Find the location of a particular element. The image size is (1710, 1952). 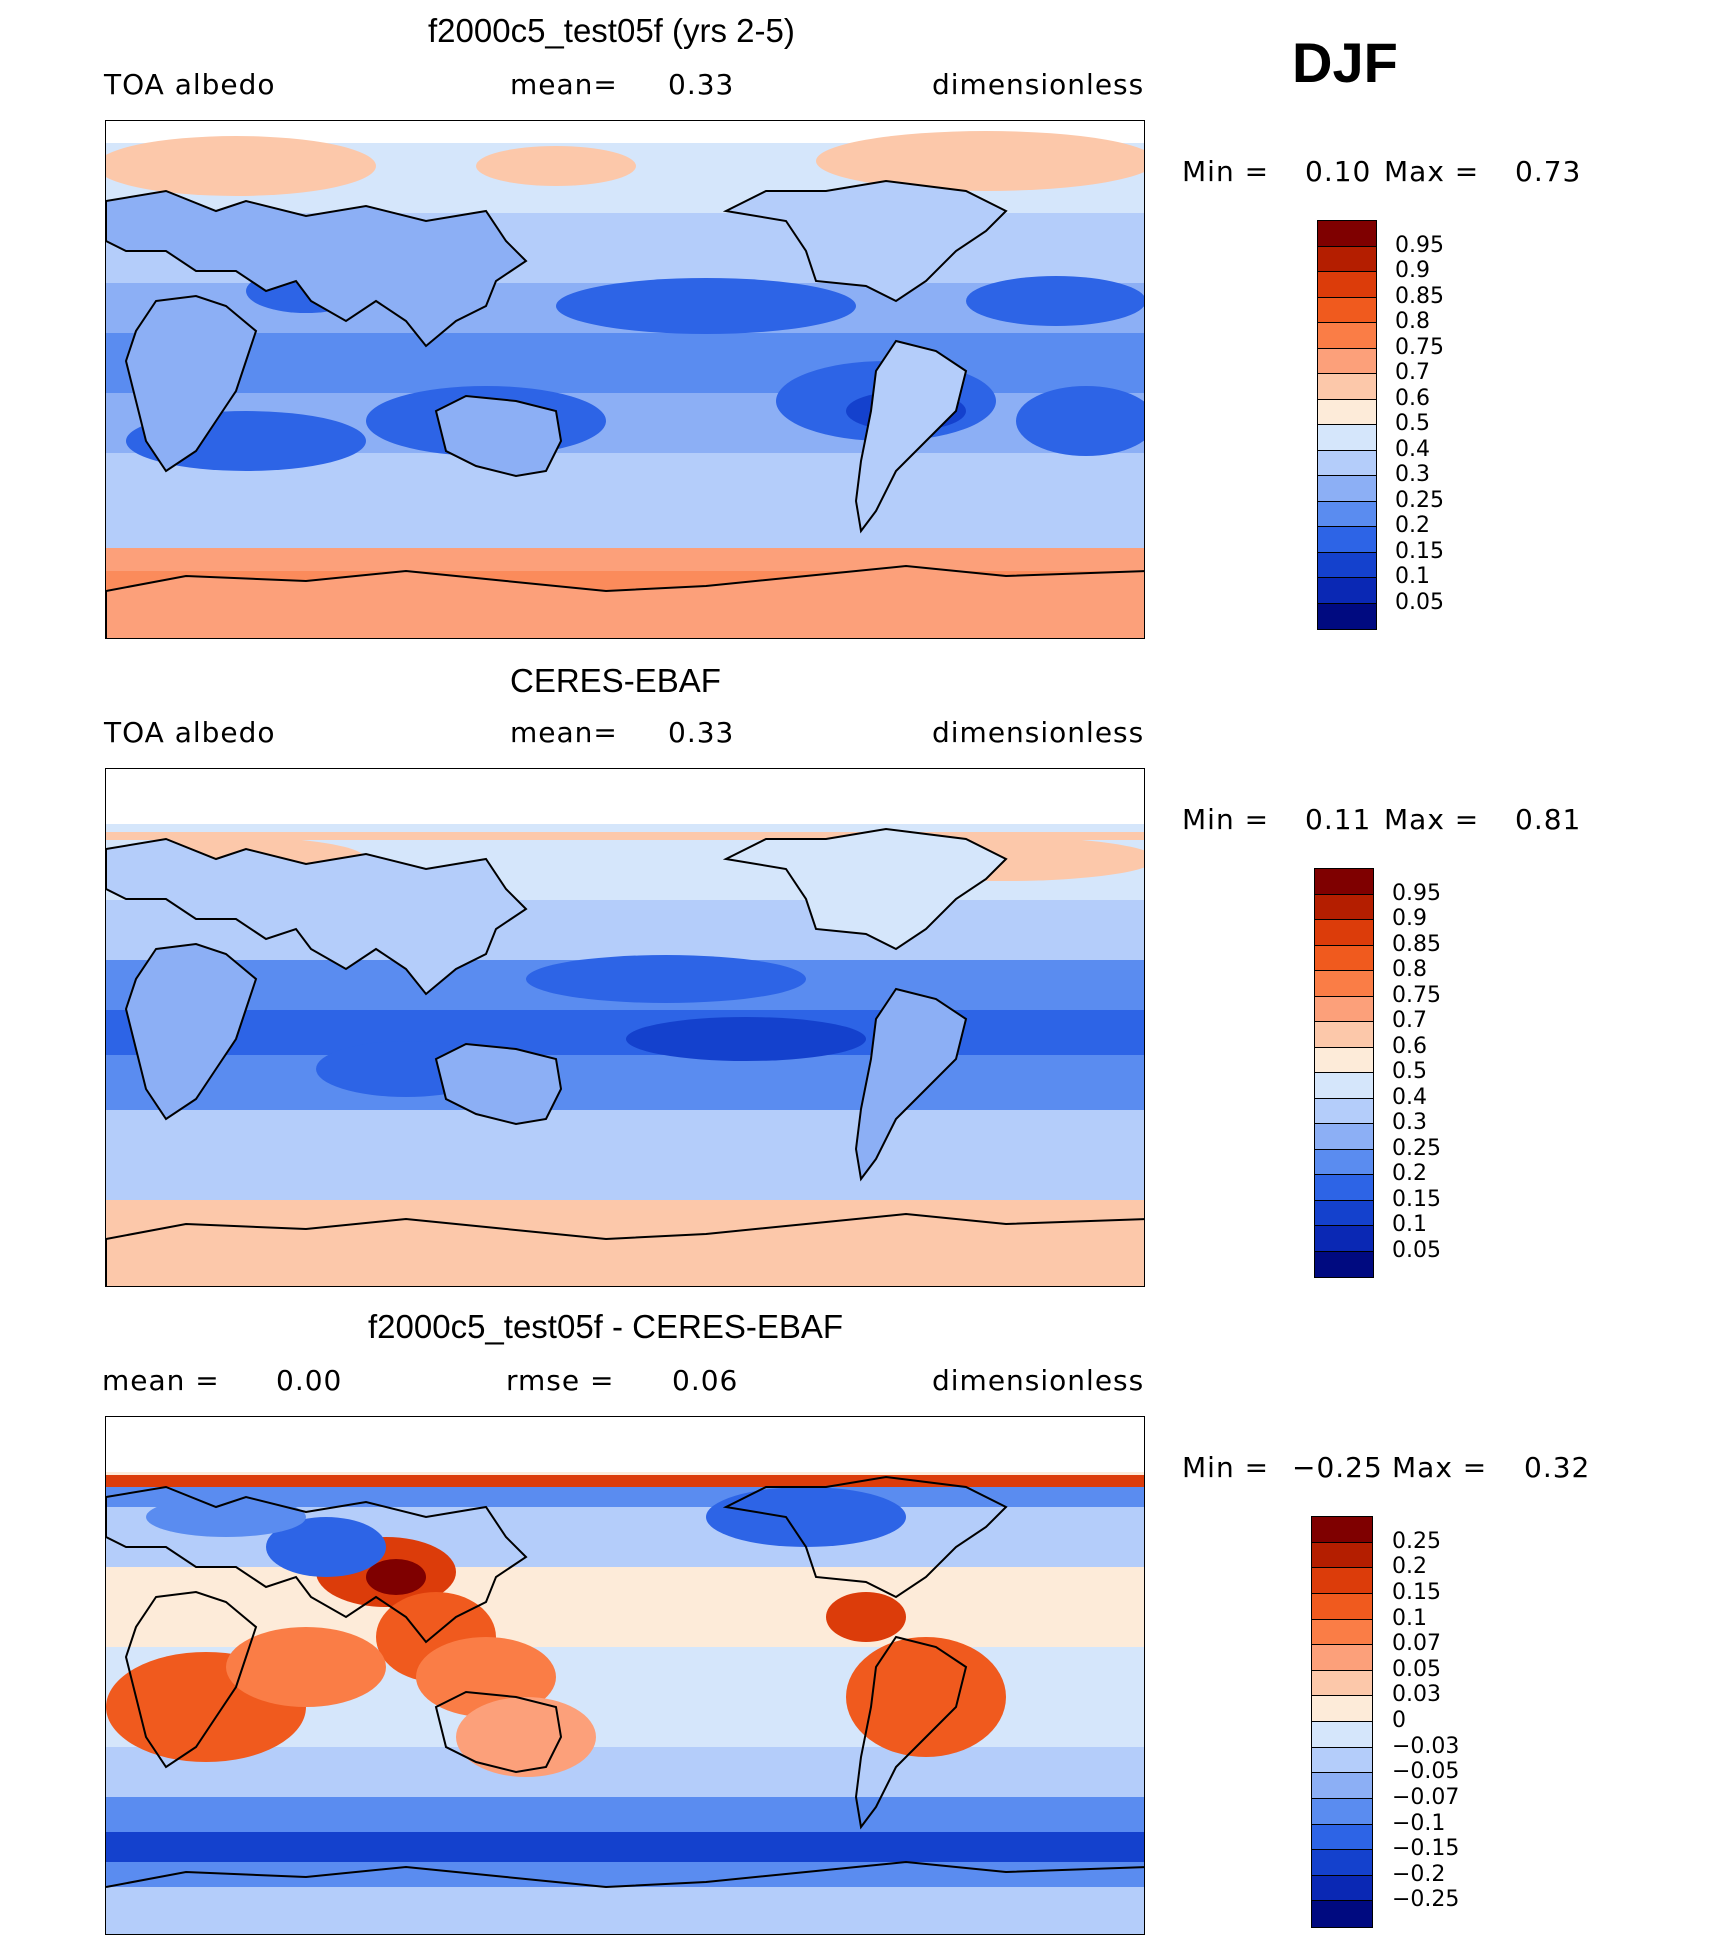

colorbar-tick-label: 0.5 is located at coordinates (1409, 1071).